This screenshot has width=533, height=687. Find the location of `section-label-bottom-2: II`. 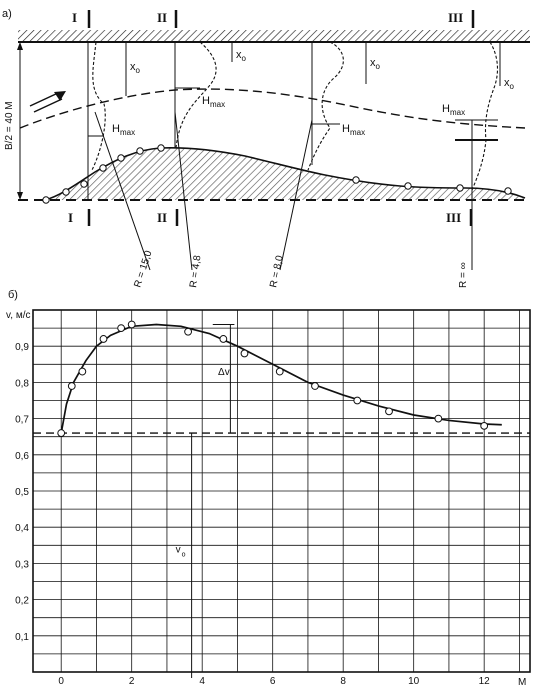

section-label-bottom-2: II is located at coordinates (162, 217).